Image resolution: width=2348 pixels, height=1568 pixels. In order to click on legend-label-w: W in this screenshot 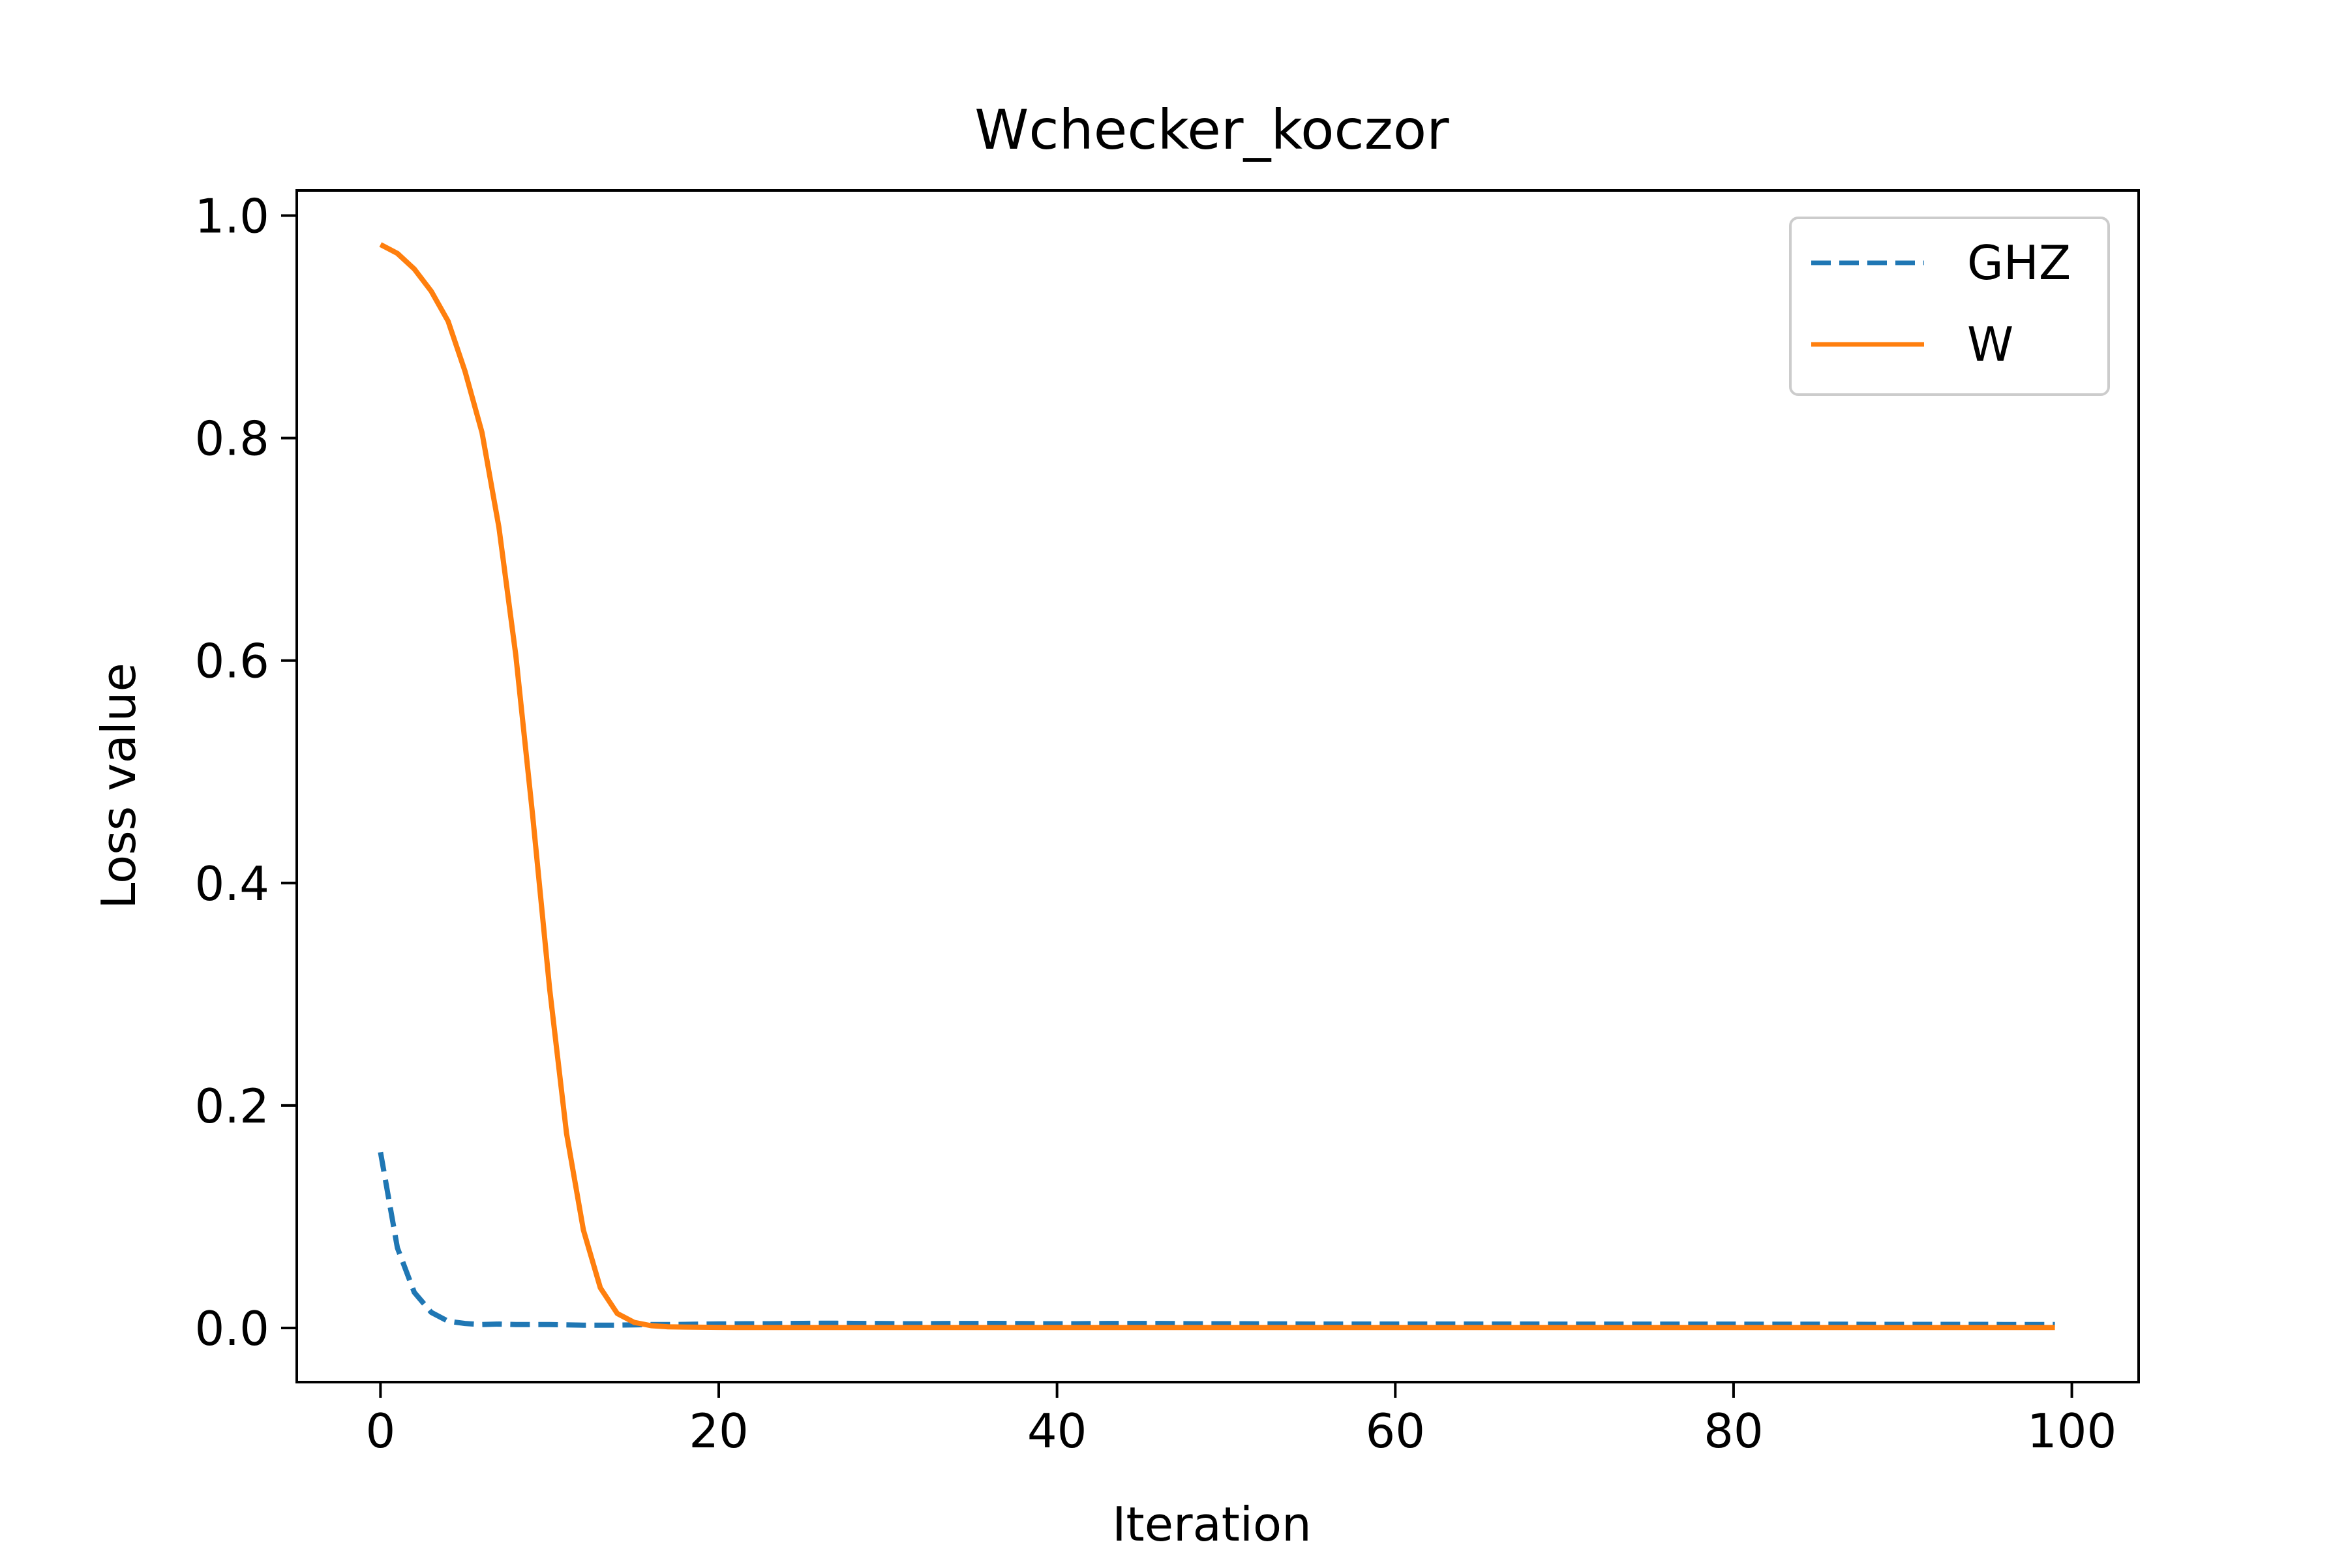, I will do `click(1990, 344)`.